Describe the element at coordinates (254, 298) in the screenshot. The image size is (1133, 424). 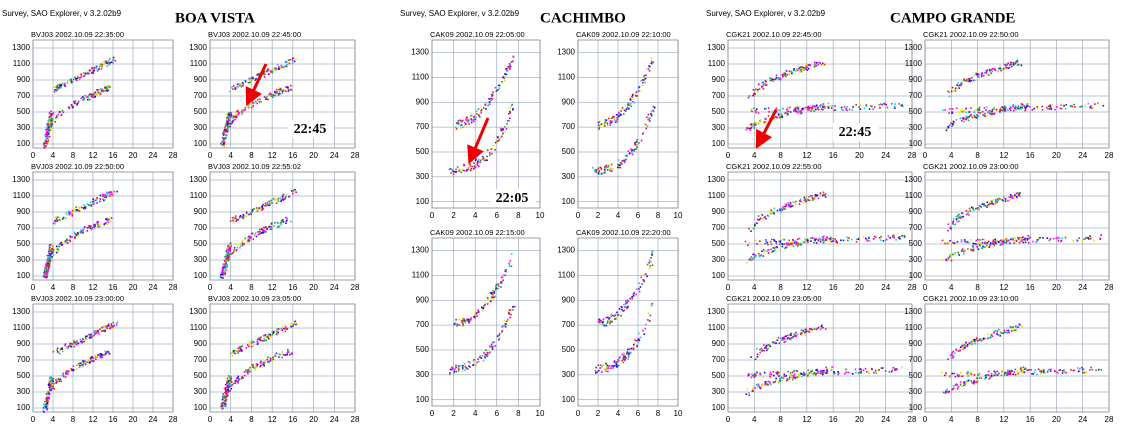
I see `panel-label: BVJ03 2002.10.09 23:05:00` at that location.